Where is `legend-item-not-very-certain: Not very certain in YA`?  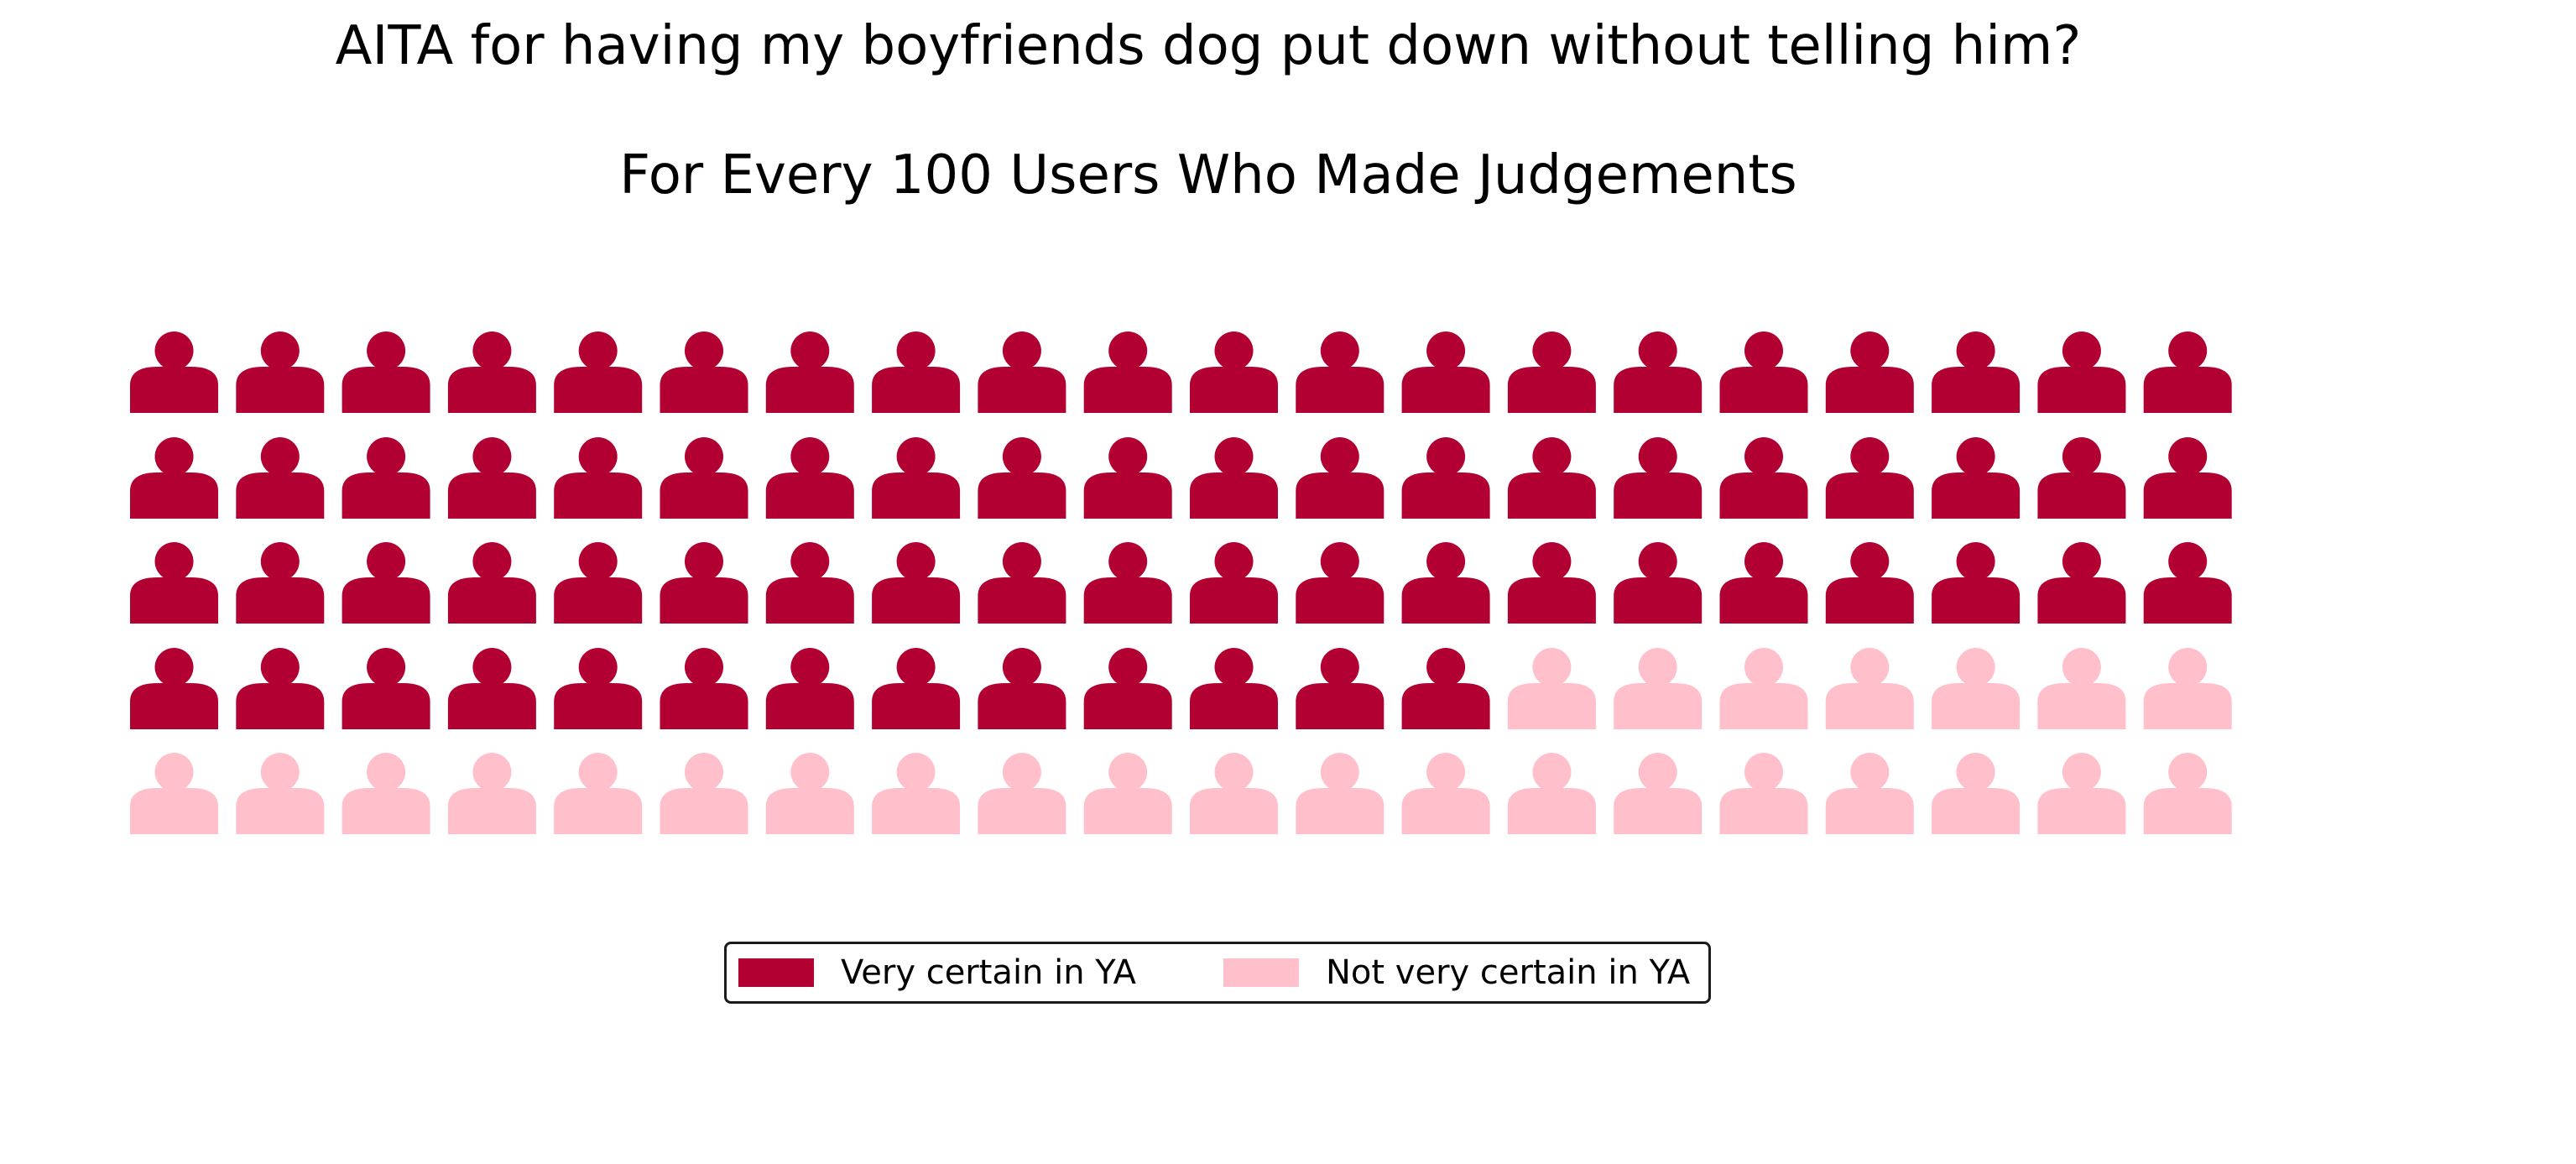
legend-item-not-very-certain: Not very certain in YA is located at coordinates (1456, 972).